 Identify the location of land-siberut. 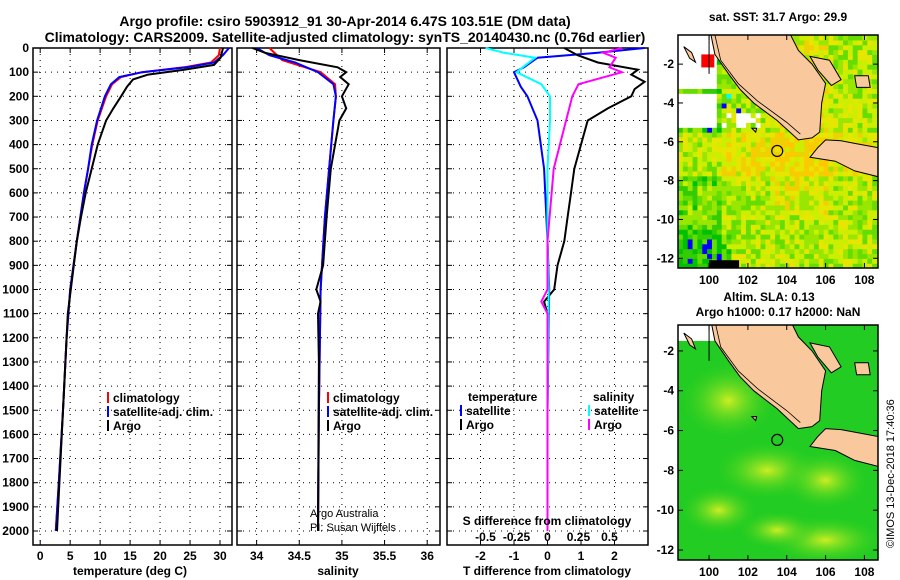
(690, 55).